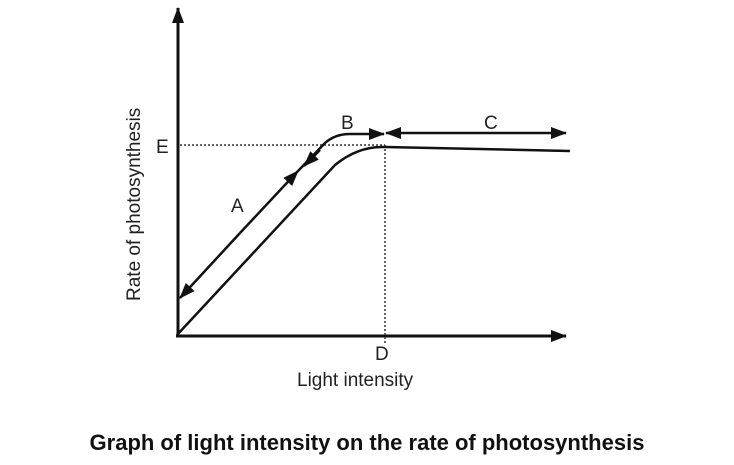 The width and height of the screenshot is (734, 465). I want to click on label-c: C, so click(491, 123).